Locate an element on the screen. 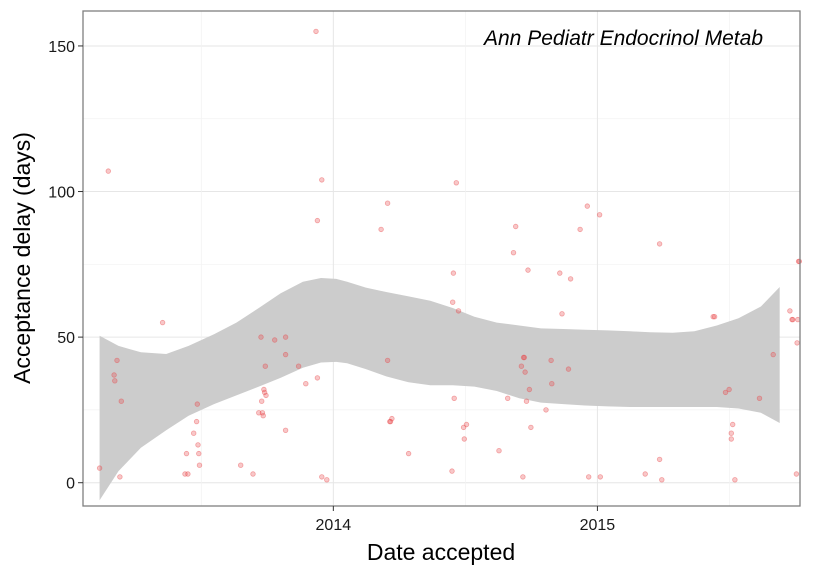 The width and height of the screenshot is (825, 570). y-tick-label: 0 is located at coordinates (70, 484).